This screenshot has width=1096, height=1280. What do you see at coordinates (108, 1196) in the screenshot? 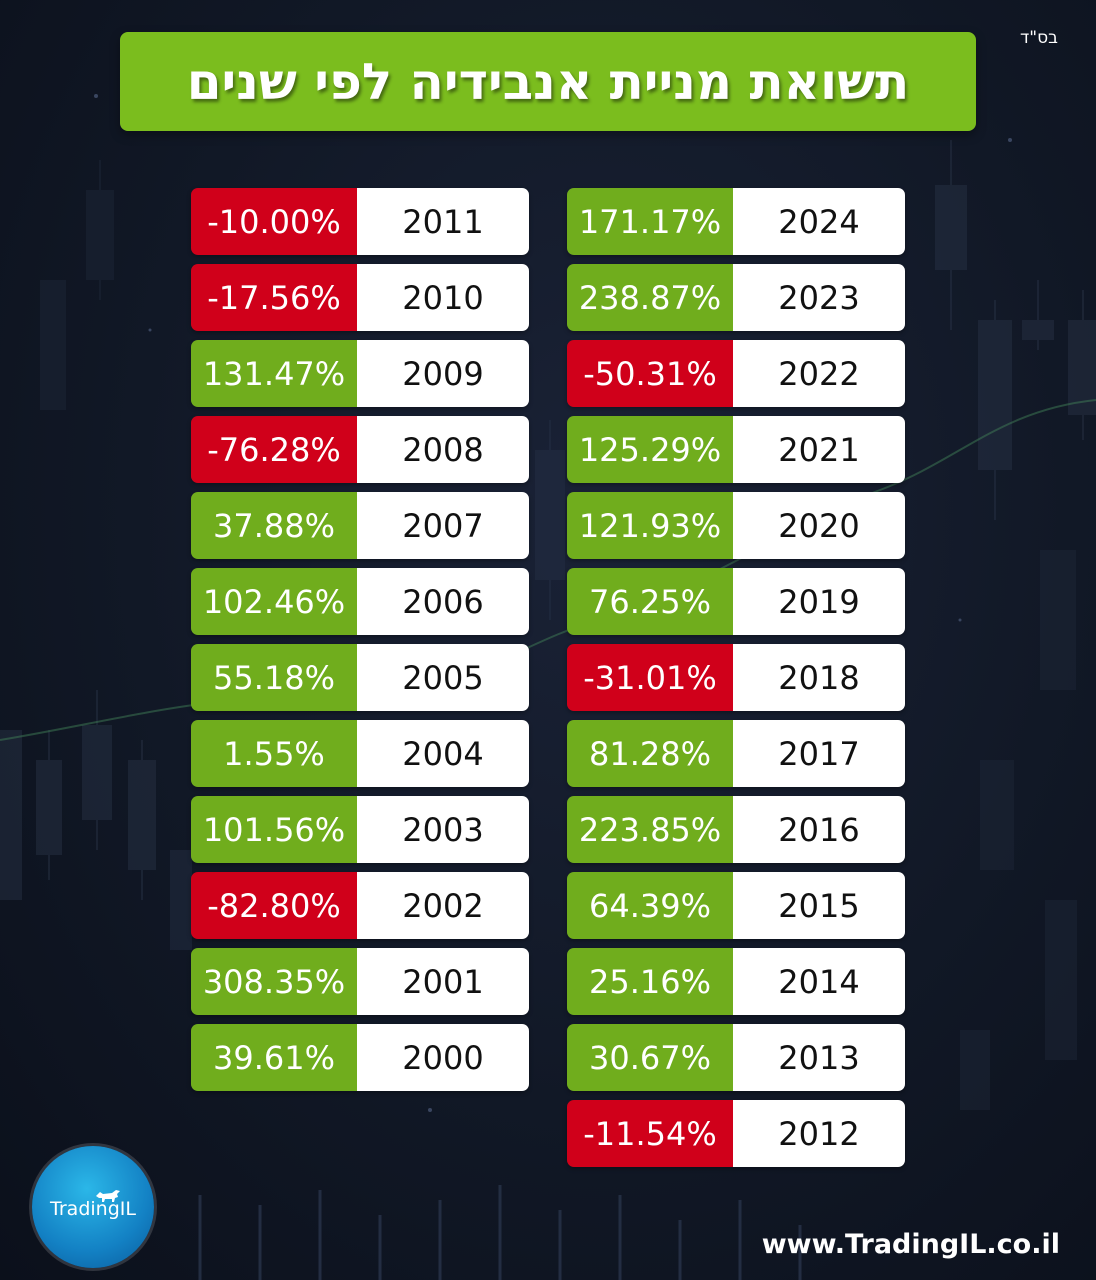
I see `bull-icon` at bounding box center [108, 1196].